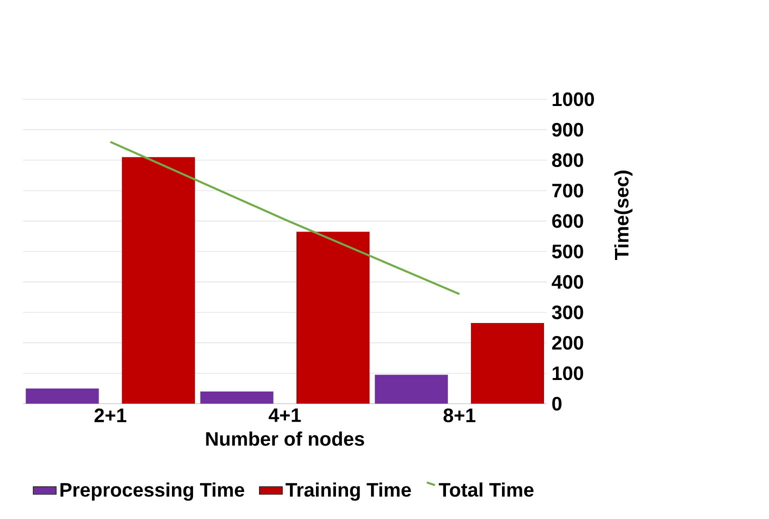  What do you see at coordinates (568, 282) in the screenshot?
I see `y-tick-label: 400` at bounding box center [568, 282].